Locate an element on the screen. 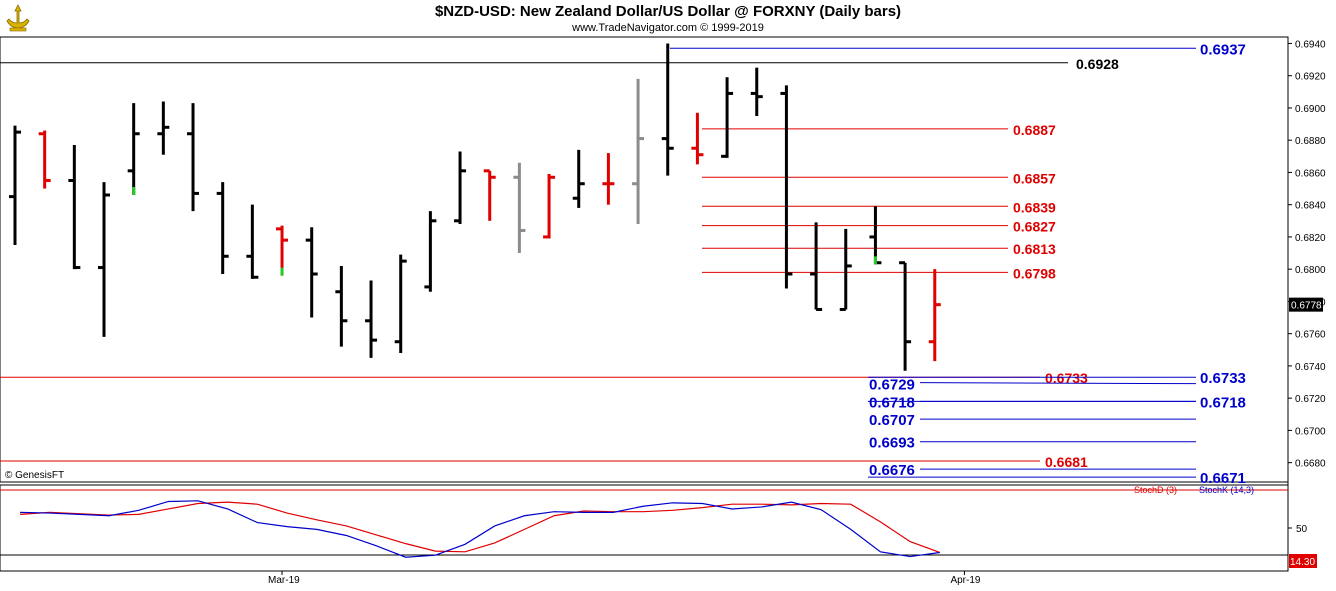 This screenshot has height=591, width=1336. level-label: 0.6707 is located at coordinates (892, 420).